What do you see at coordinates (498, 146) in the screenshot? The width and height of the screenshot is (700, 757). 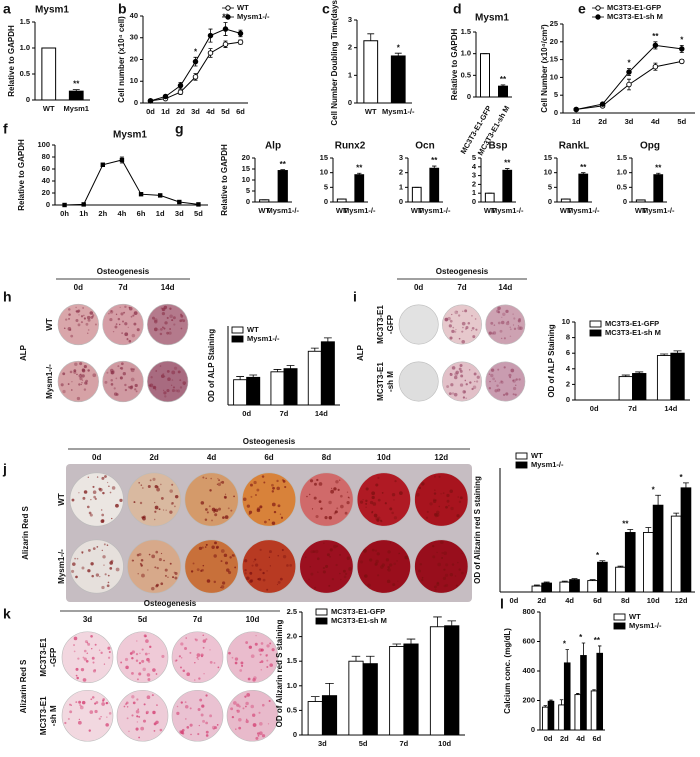 I see `chart-title: Bsp` at bounding box center [498, 146].